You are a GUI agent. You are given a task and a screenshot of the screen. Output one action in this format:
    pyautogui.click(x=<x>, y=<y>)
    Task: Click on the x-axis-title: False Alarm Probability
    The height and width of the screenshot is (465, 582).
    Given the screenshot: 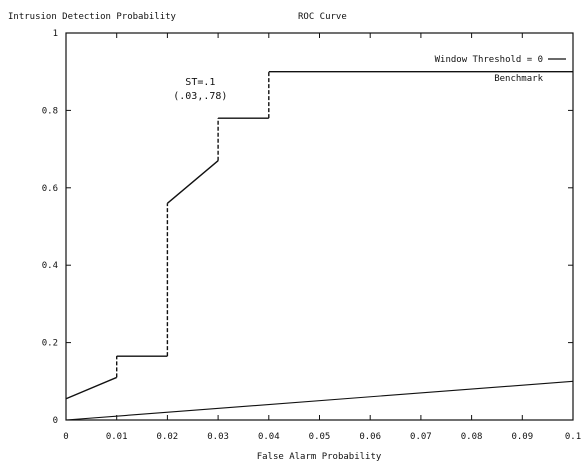 What is the action you would take?
    pyautogui.click(x=319, y=457)
    